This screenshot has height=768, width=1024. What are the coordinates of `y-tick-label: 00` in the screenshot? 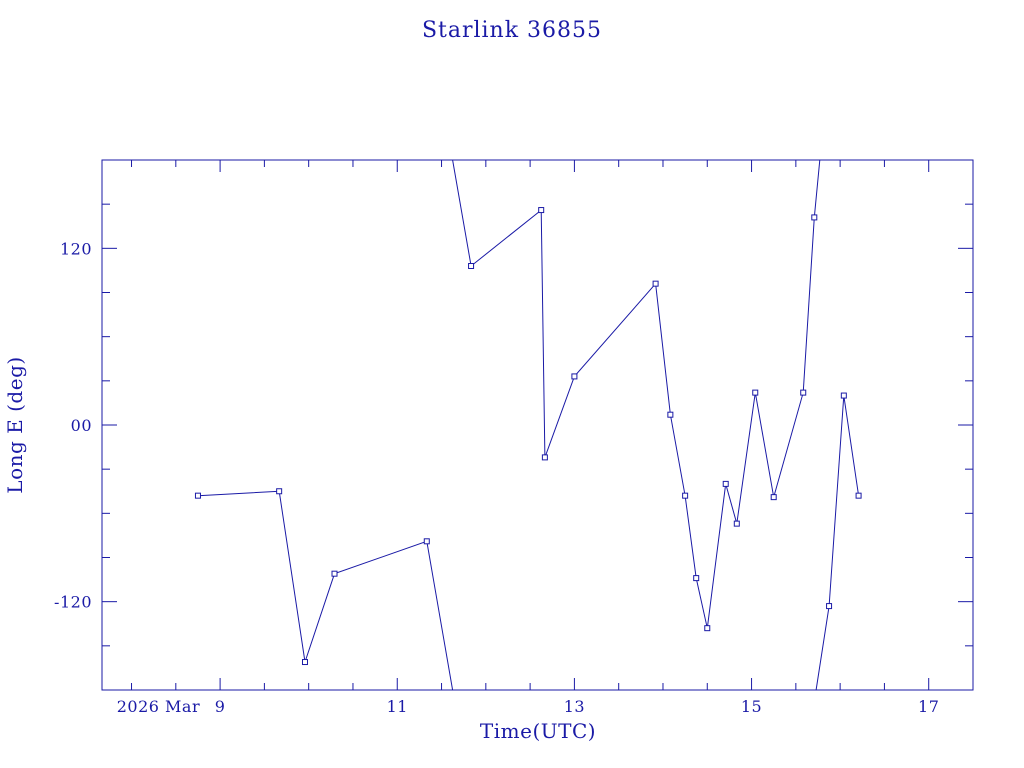 It's located at (81, 425).